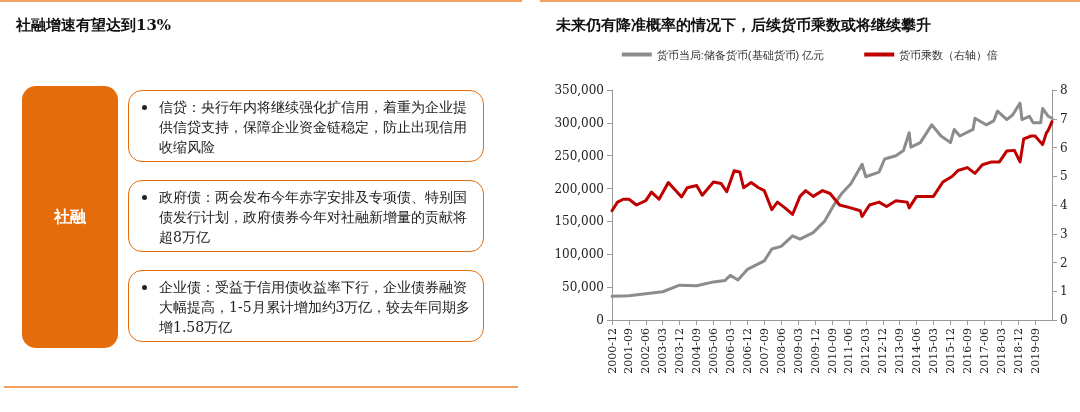 This screenshot has width=1080, height=412. I want to click on x-tick-label: 2003-03, so click(663, 351).